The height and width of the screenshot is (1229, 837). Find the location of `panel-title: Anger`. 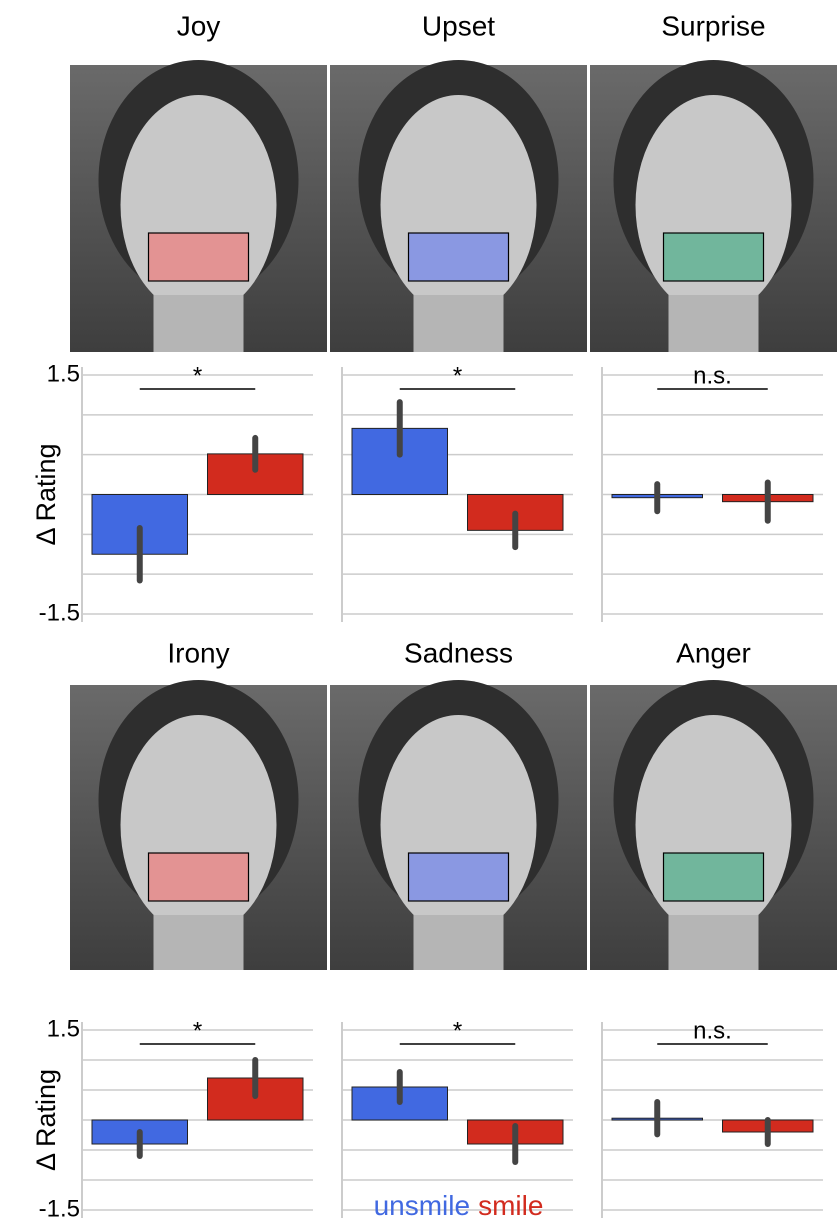

panel-title: Anger is located at coordinates (713, 652).